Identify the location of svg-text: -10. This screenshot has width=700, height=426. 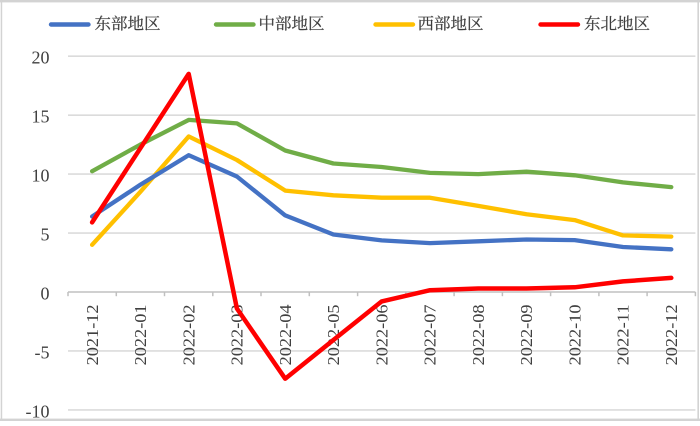
(38, 411).